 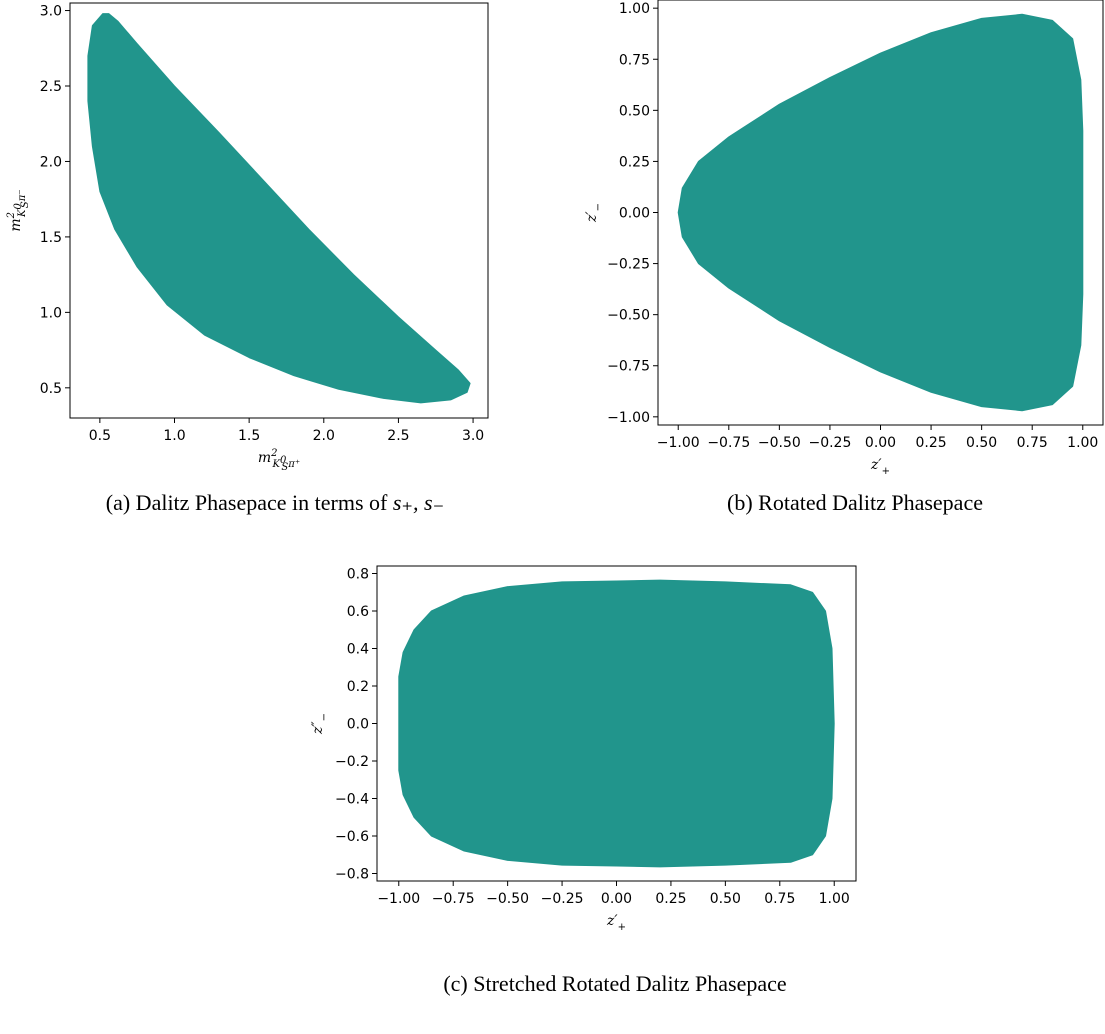 I want to click on caption-b: (b) Rotated Dalitz Phasepace, so click(x=855, y=502).